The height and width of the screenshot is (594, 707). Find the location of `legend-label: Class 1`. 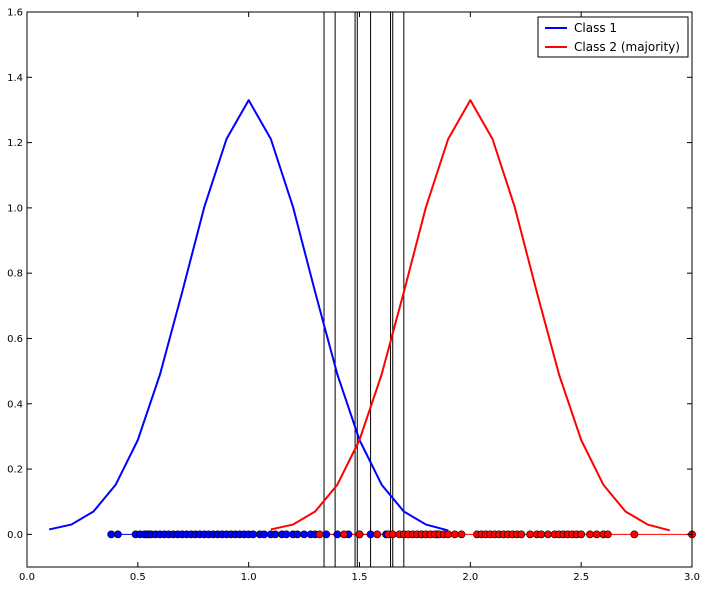

legend-label: Class 1 is located at coordinates (595, 28).